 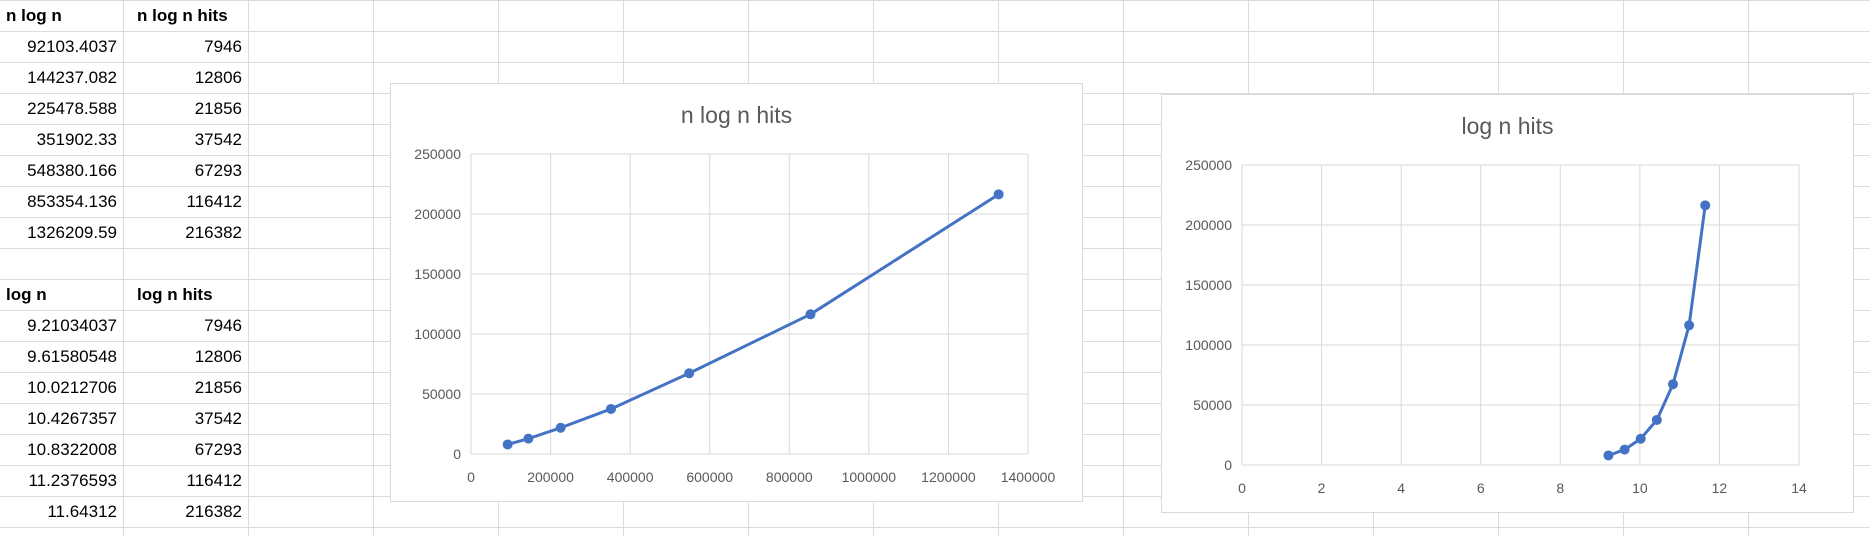 I want to click on table-cell: 225478.588, so click(x=72, y=108).